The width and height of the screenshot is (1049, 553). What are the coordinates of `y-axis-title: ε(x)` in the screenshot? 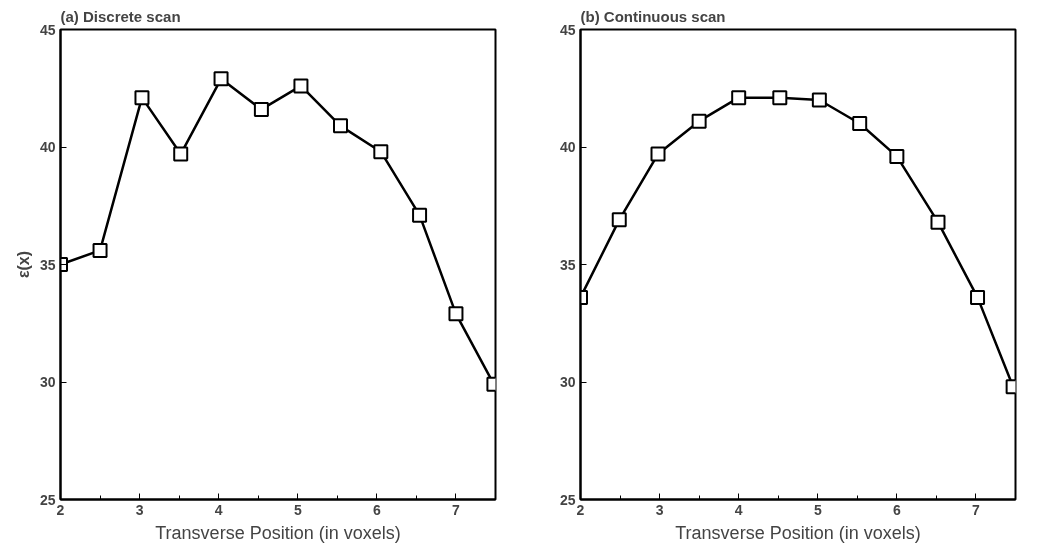 It's located at (23, 264).